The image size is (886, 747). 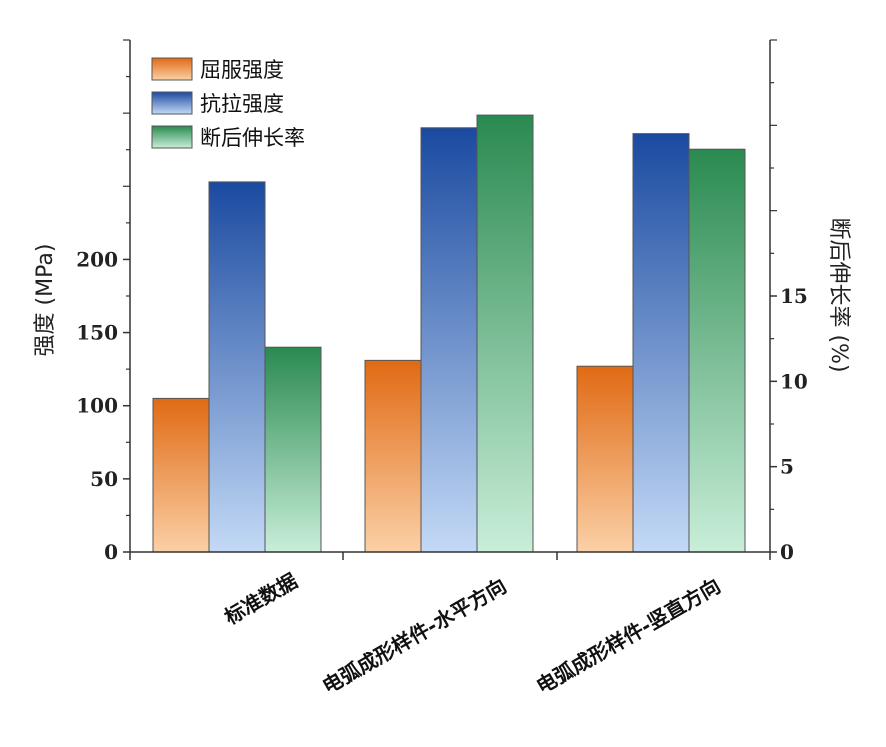 What do you see at coordinates (449, 340) in the screenshot?
I see `bar-抗拉强度-1` at bounding box center [449, 340].